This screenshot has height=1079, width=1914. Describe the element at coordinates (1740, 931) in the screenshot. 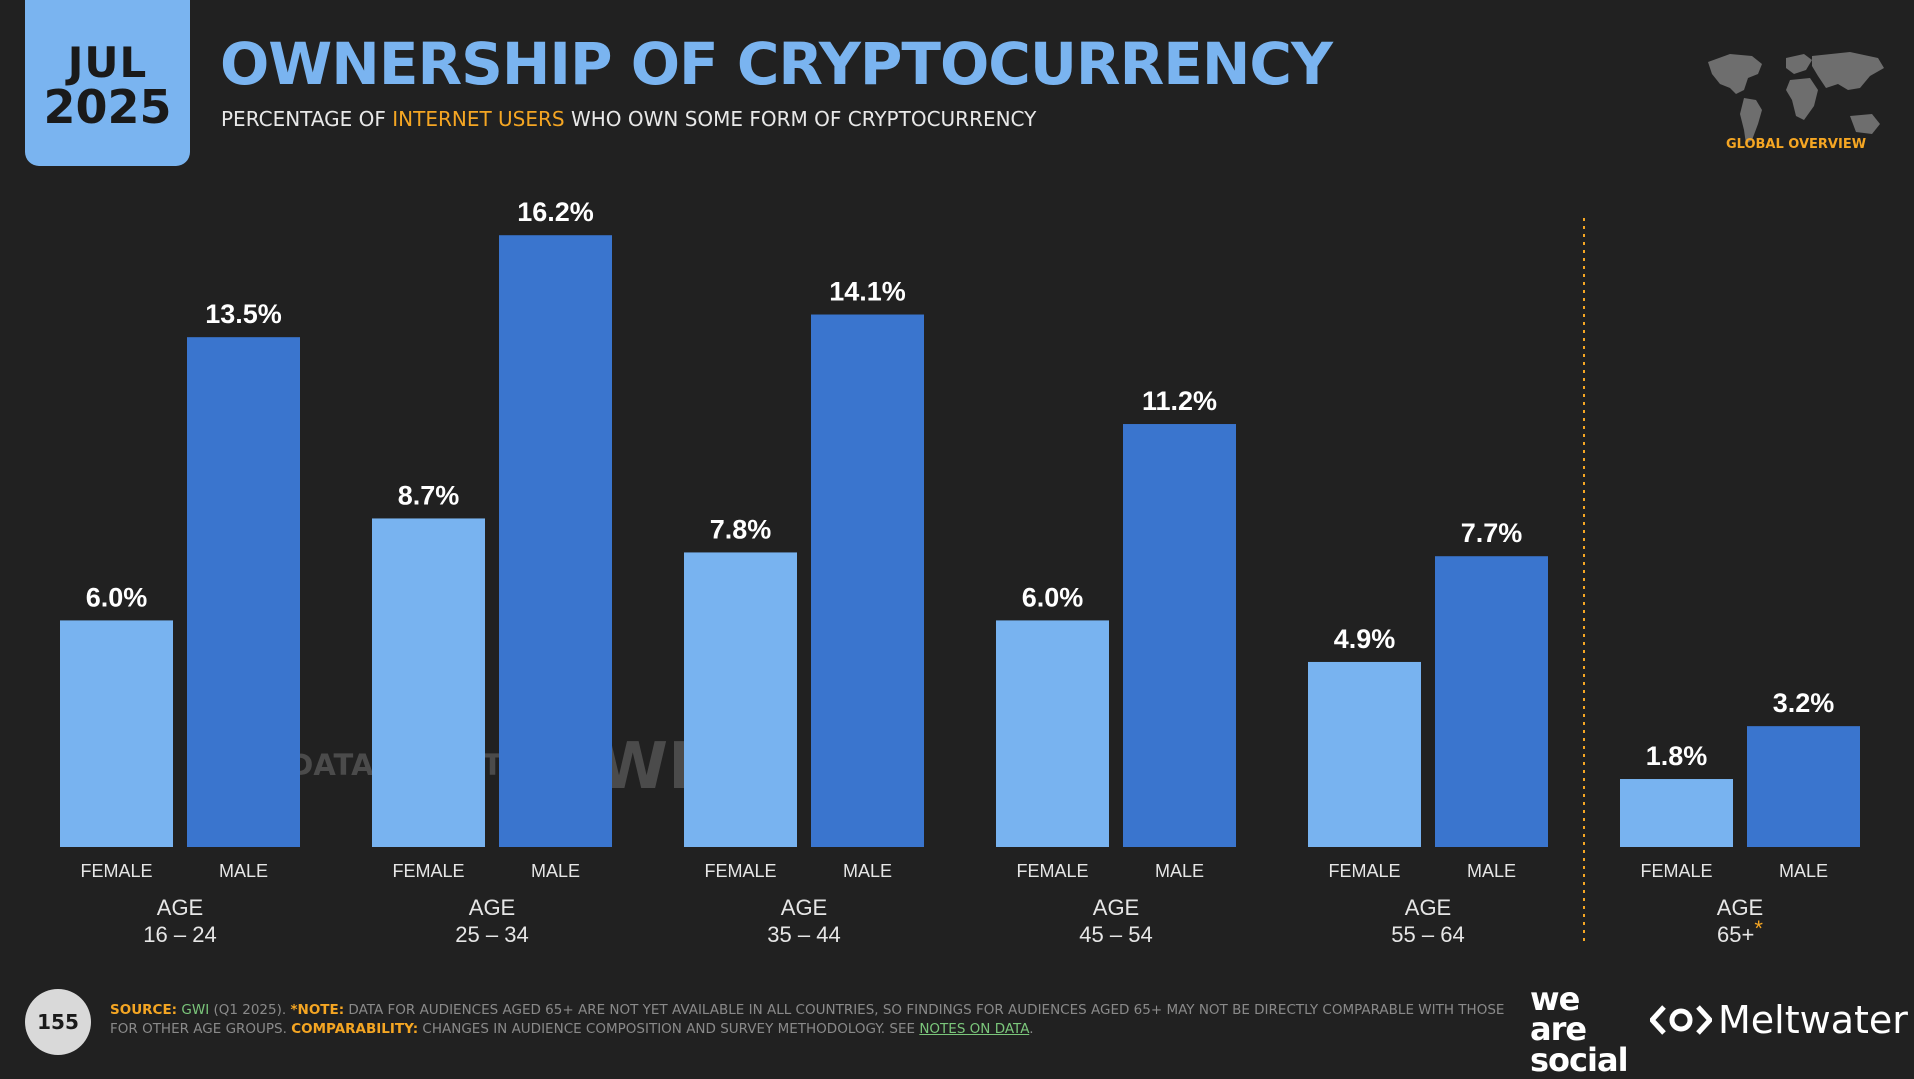

I see `group-label-5: 65+*` at that location.